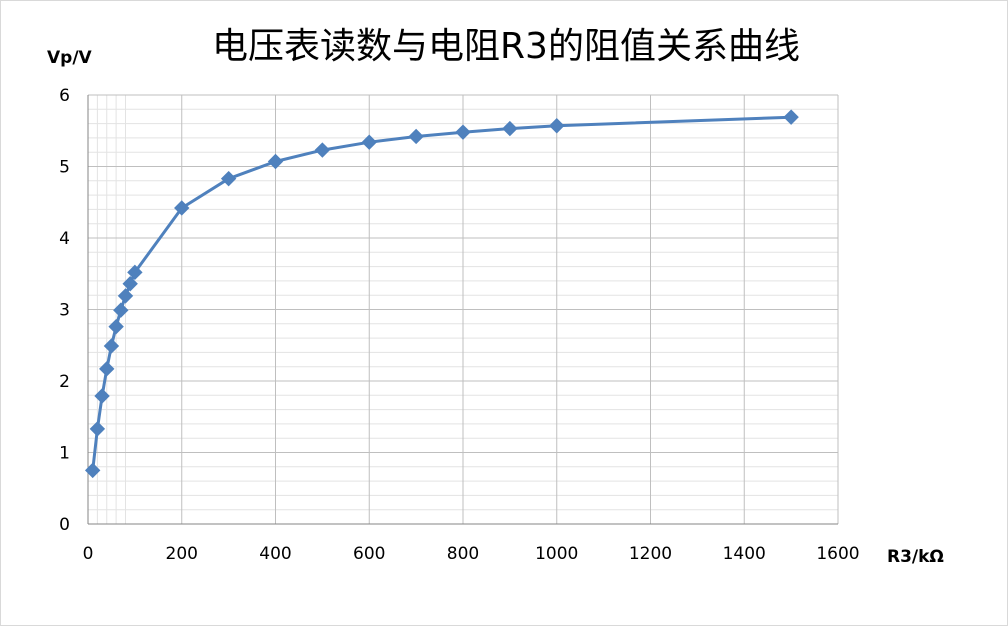 This screenshot has width=1008, height=626. What do you see at coordinates (463, 554) in the screenshot?
I see `x-tick-label: 800` at bounding box center [463, 554].